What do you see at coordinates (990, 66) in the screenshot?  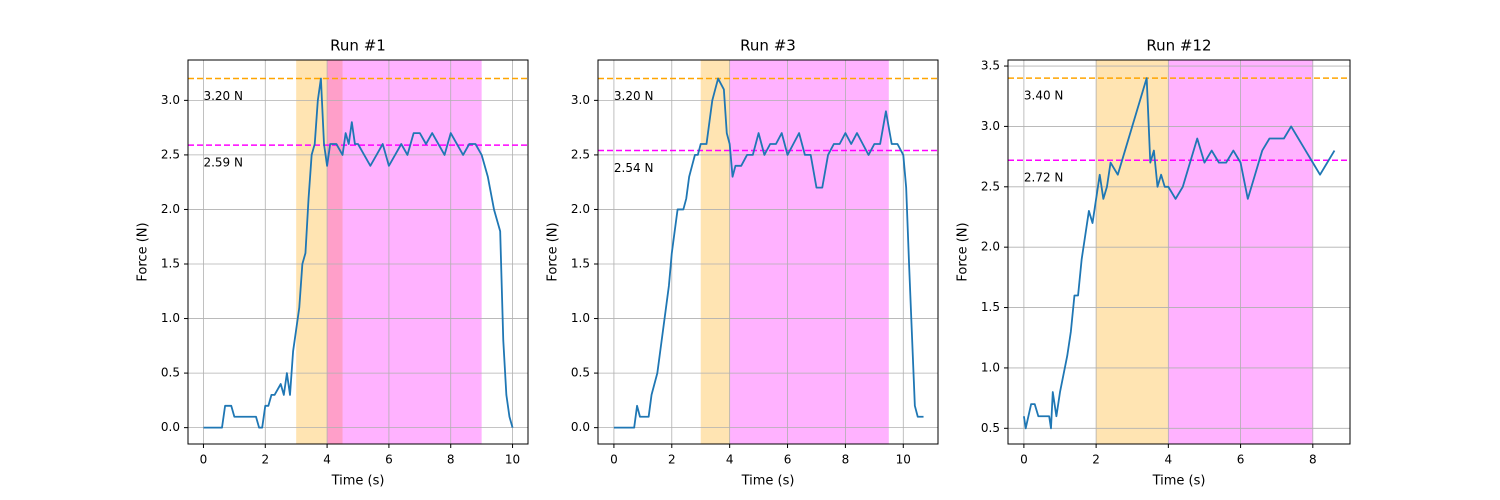 I see `y-tick-label: 3.5` at bounding box center [990, 66].